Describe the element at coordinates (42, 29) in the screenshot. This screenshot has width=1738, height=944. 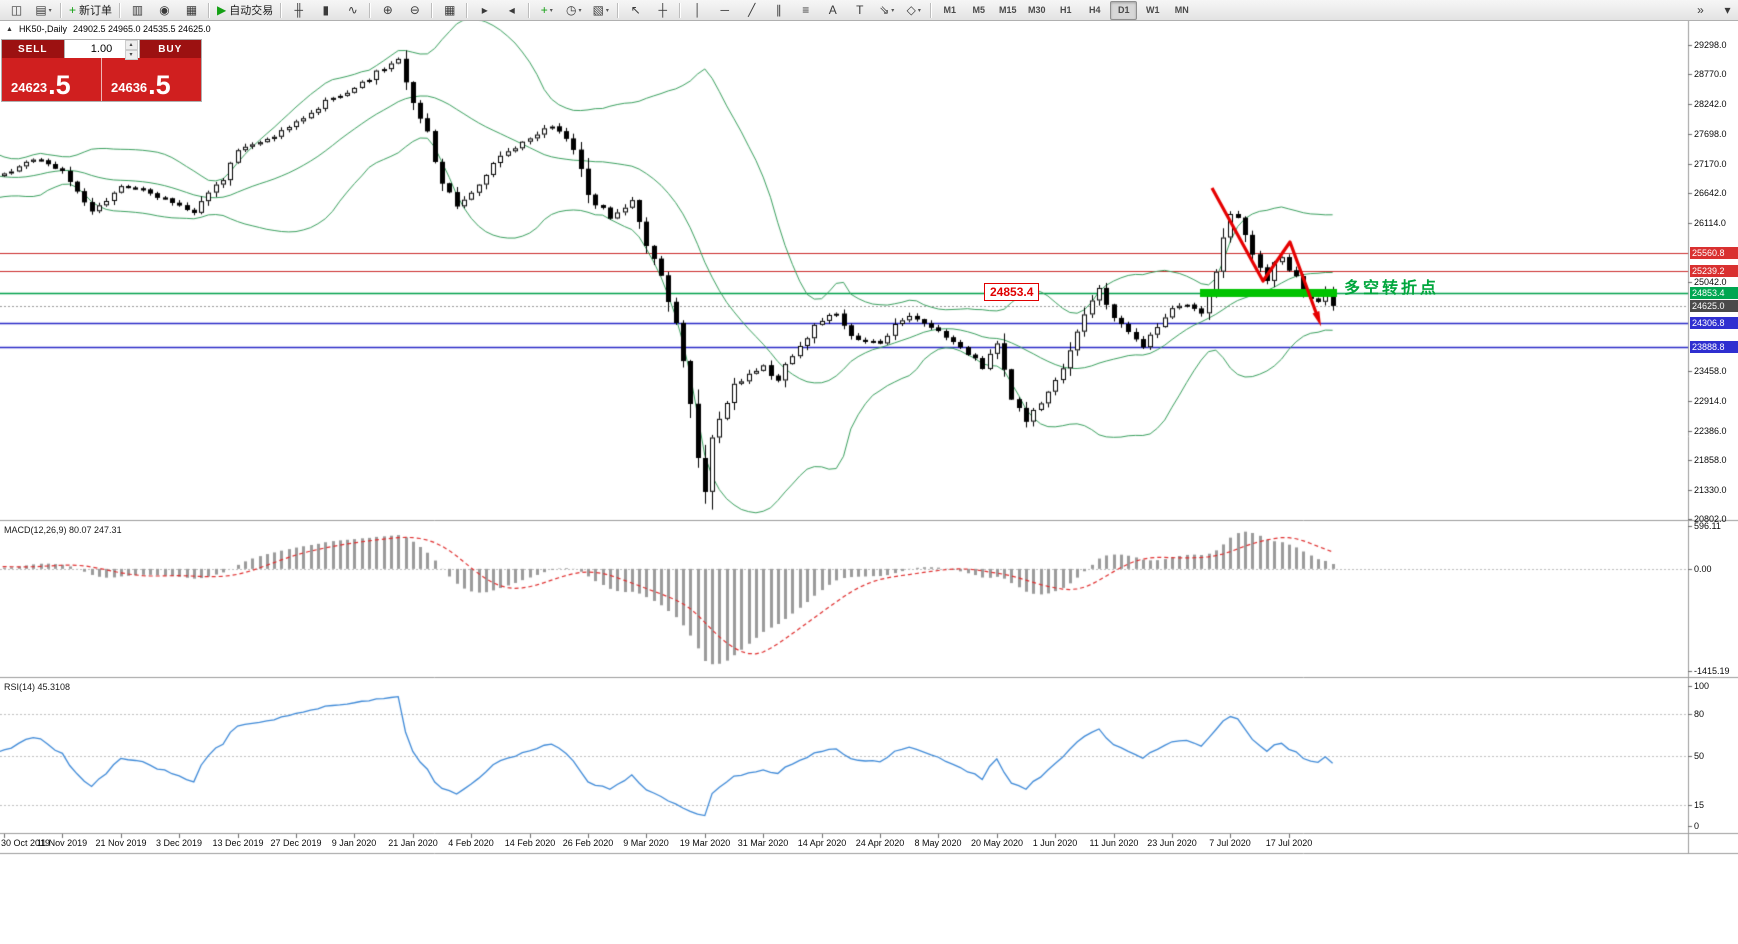
I see `symbol-timeframe: HK50-,Daily` at that location.